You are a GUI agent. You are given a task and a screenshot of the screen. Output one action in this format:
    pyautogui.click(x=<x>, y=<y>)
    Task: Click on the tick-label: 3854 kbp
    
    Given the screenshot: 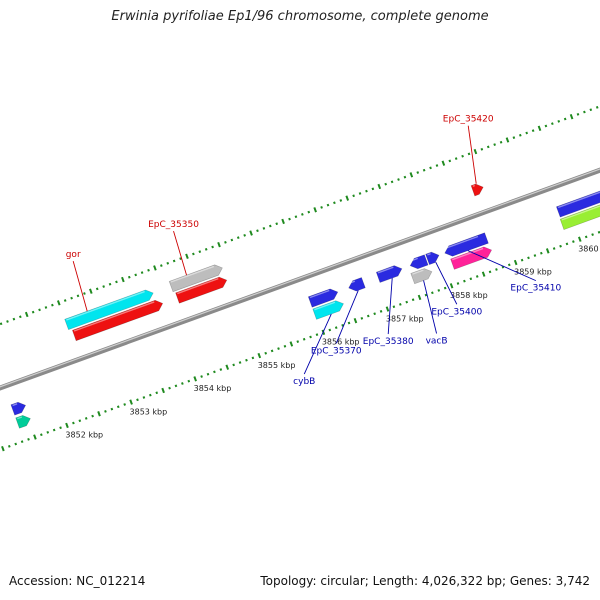 What is the action you would take?
    pyautogui.click(x=213, y=388)
    